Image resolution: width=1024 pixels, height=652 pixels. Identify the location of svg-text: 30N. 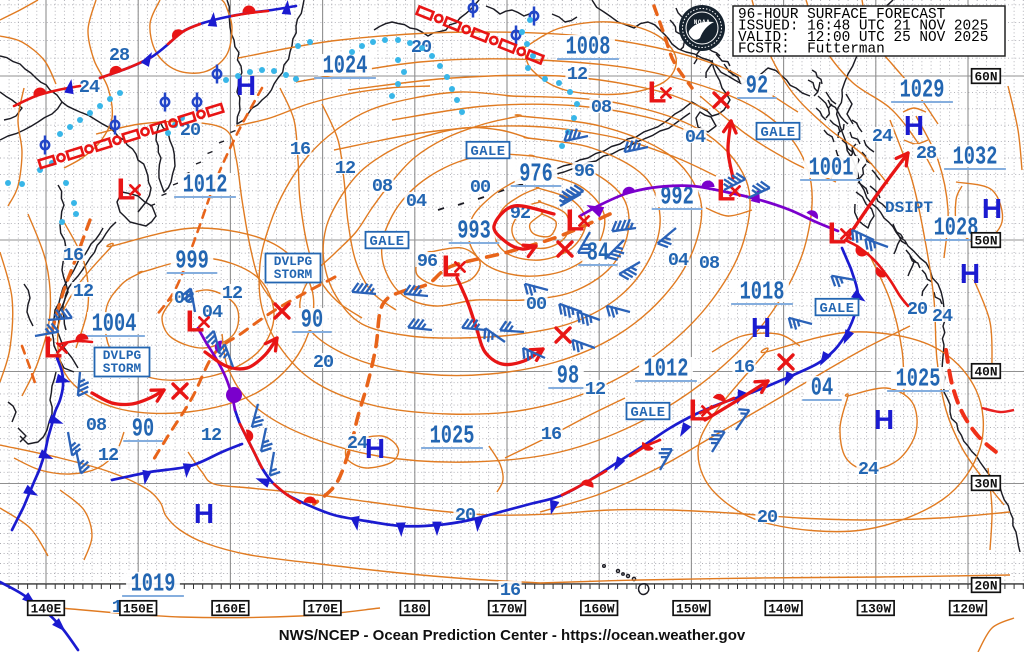
(985, 484).